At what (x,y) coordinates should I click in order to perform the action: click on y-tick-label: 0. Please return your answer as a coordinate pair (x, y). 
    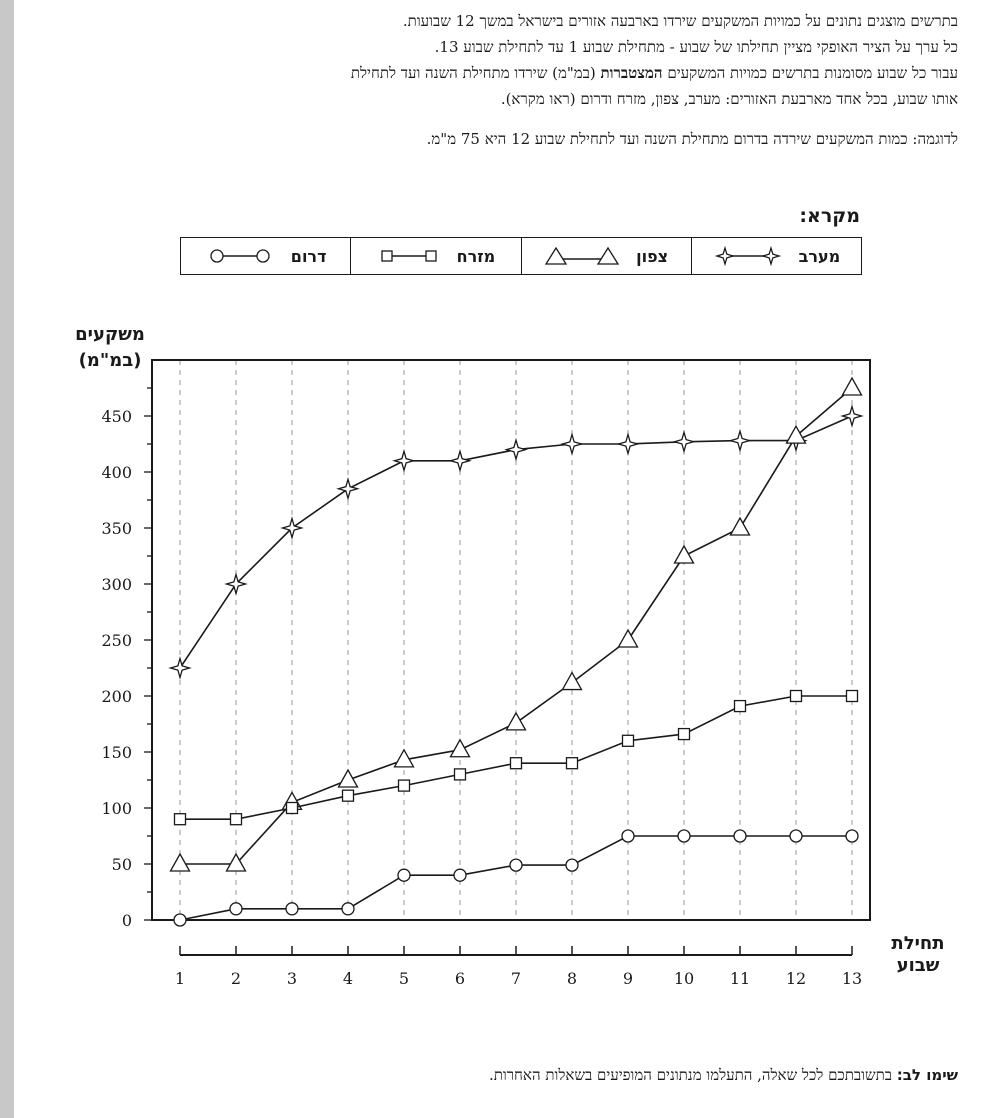
    Looking at the image, I should click on (127, 920).